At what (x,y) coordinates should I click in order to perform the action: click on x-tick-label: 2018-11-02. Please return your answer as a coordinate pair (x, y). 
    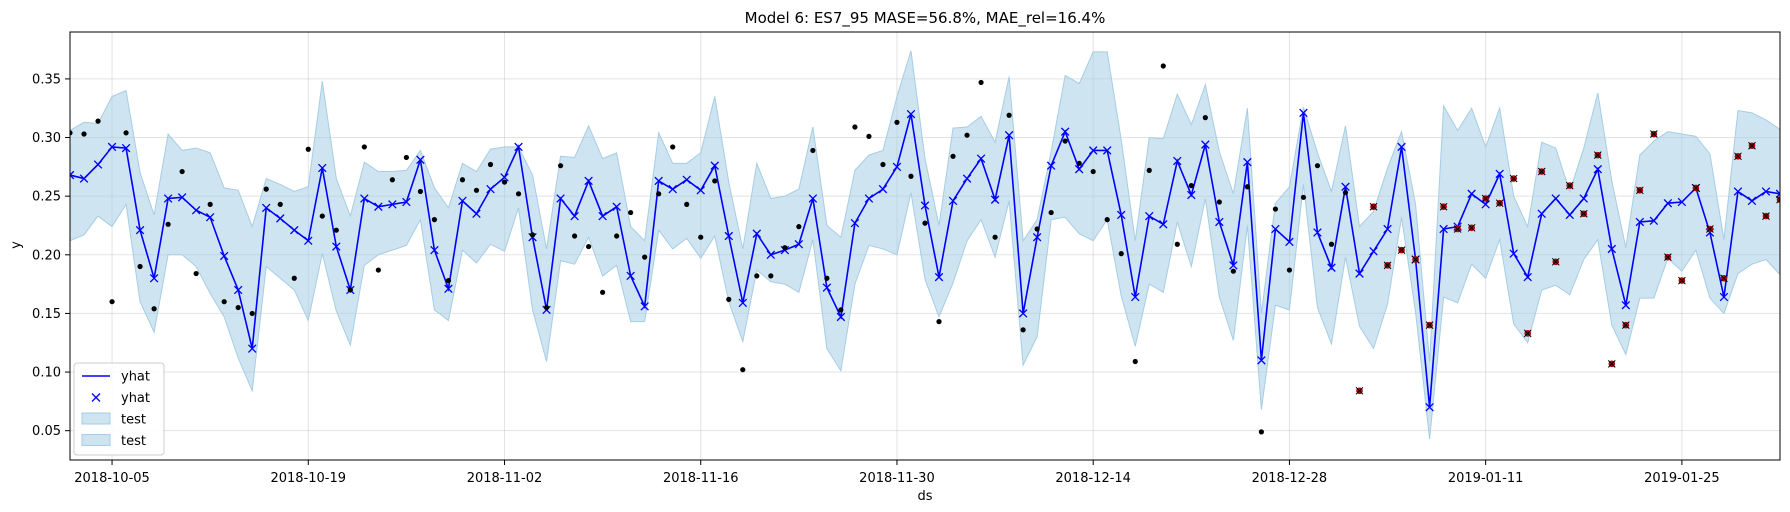
    Looking at the image, I should click on (505, 478).